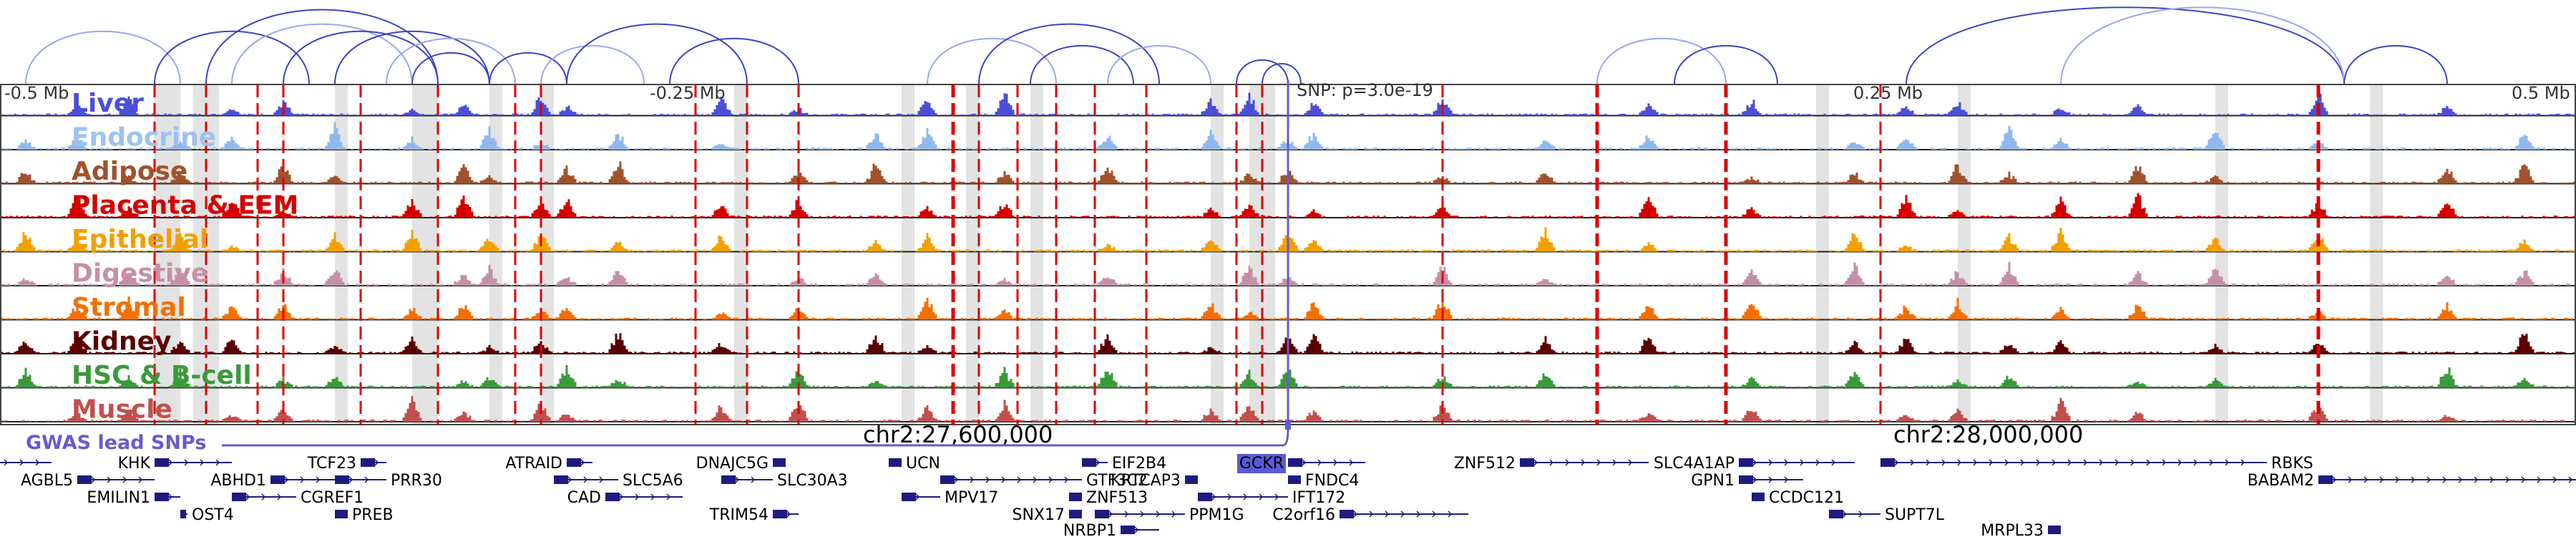 The height and width of the screenshot is (537, 2576). What do you see at coordinates (923, 464) in the screenshot?
I see `gene-label: UCN` at bounding box center [923, 464].